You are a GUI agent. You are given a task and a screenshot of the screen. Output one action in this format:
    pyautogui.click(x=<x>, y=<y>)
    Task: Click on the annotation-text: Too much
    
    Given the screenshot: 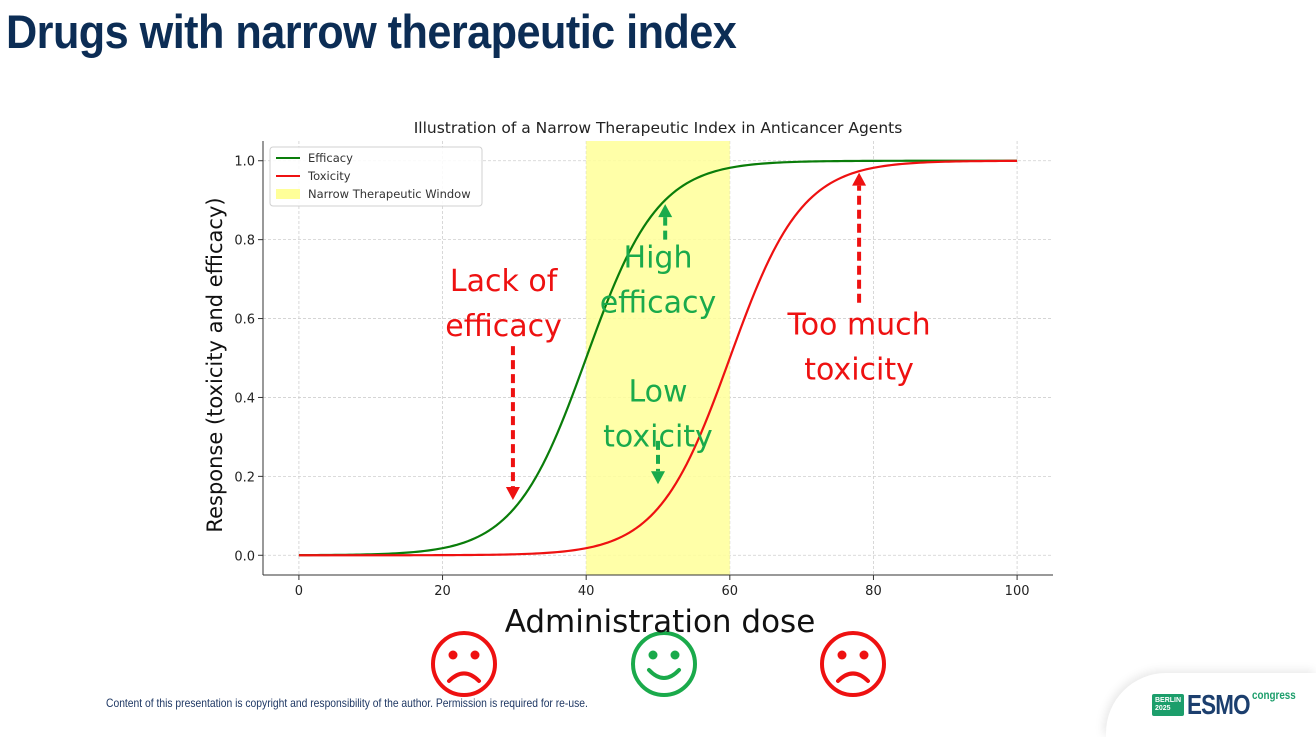 What is the action you would take?
    pyautogui.click(x=858, y=324)
    